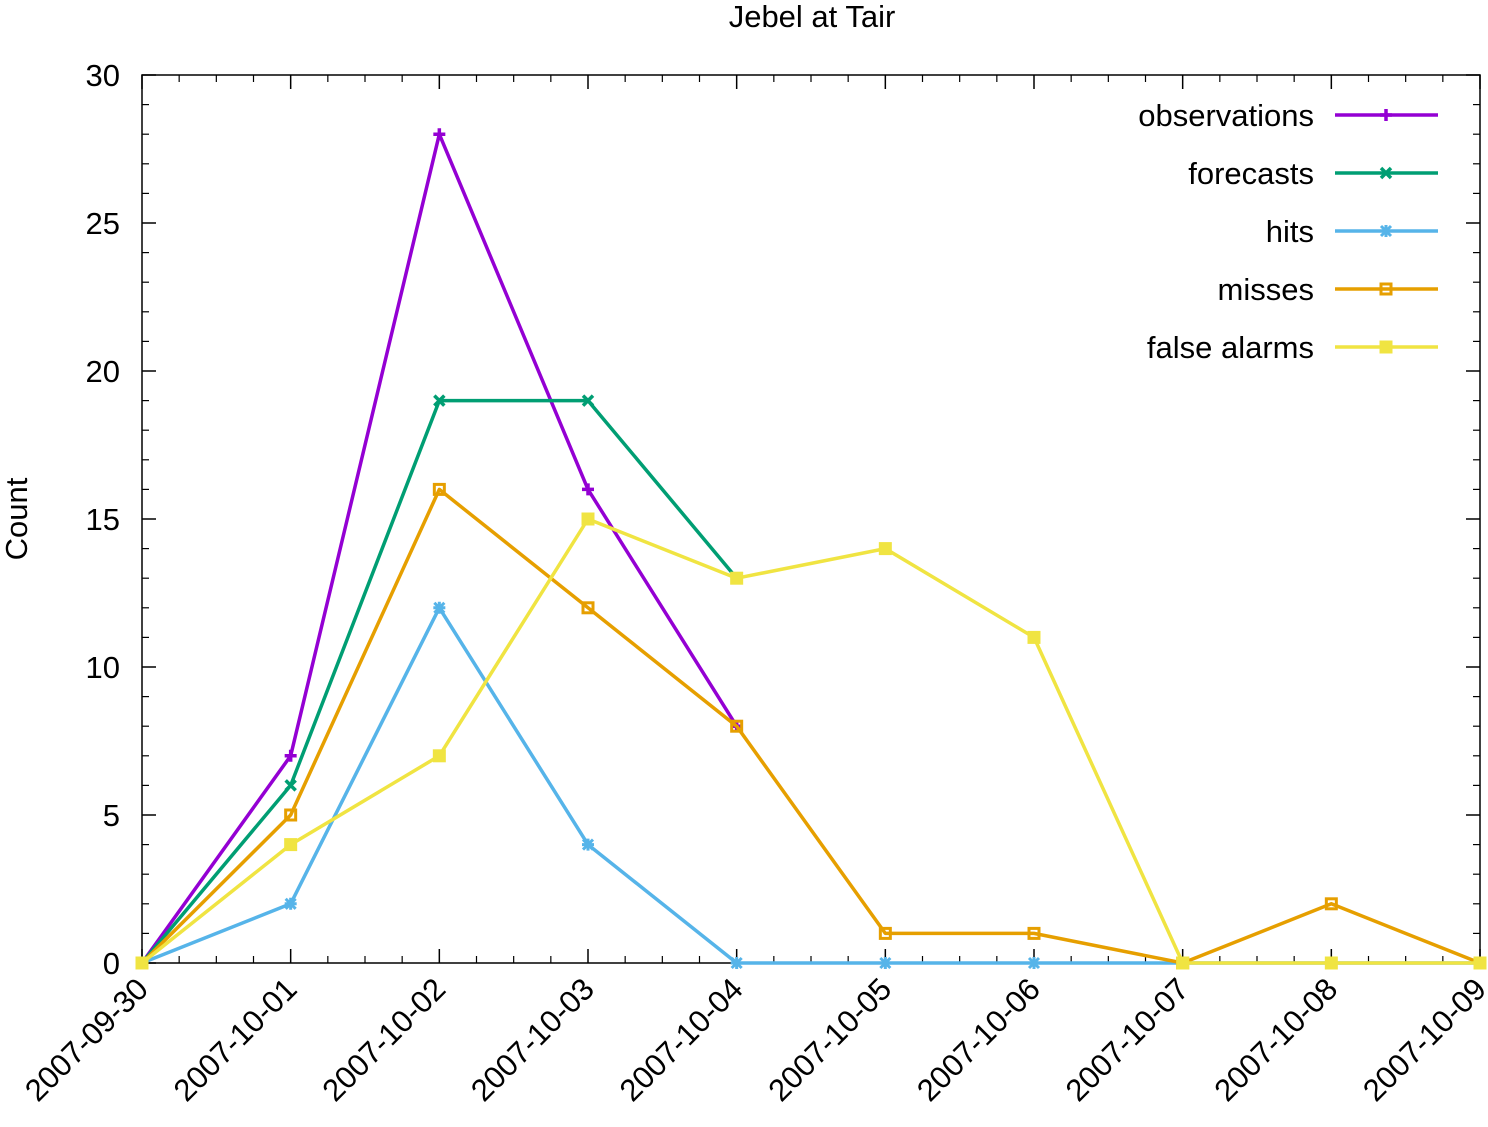 The width and height of the screenshot is (1488, 1127). I want to click on x-tick-label: 2007-10-04, so click(681, 1039).